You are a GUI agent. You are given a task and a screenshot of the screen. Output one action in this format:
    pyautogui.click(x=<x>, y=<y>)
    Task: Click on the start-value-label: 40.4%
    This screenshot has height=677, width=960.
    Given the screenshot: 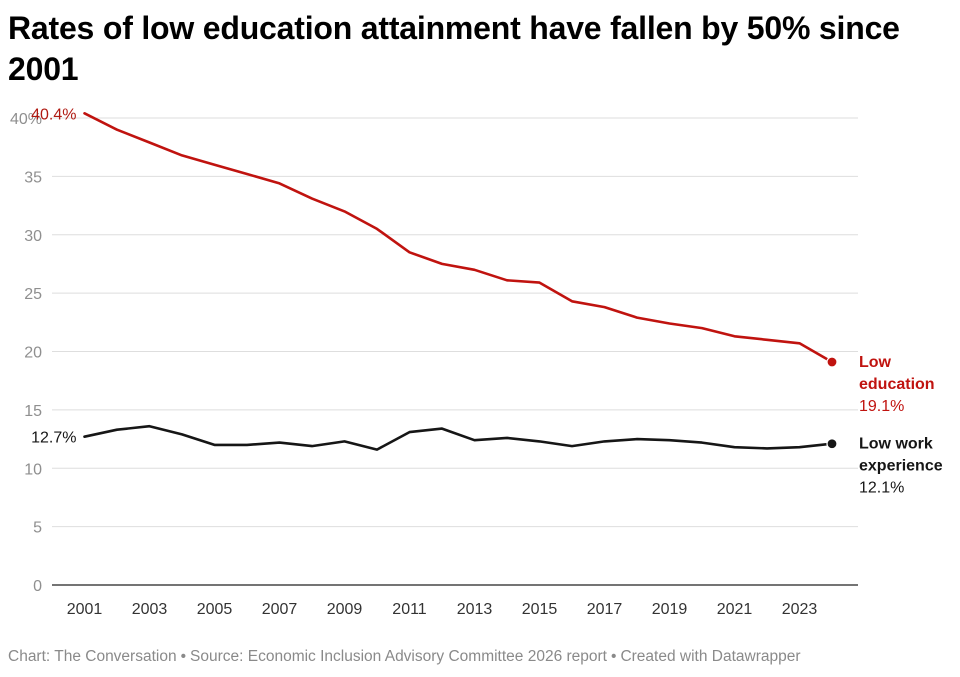 What is the action you would take?
    pyautogui.click(x=53, y=114)
    